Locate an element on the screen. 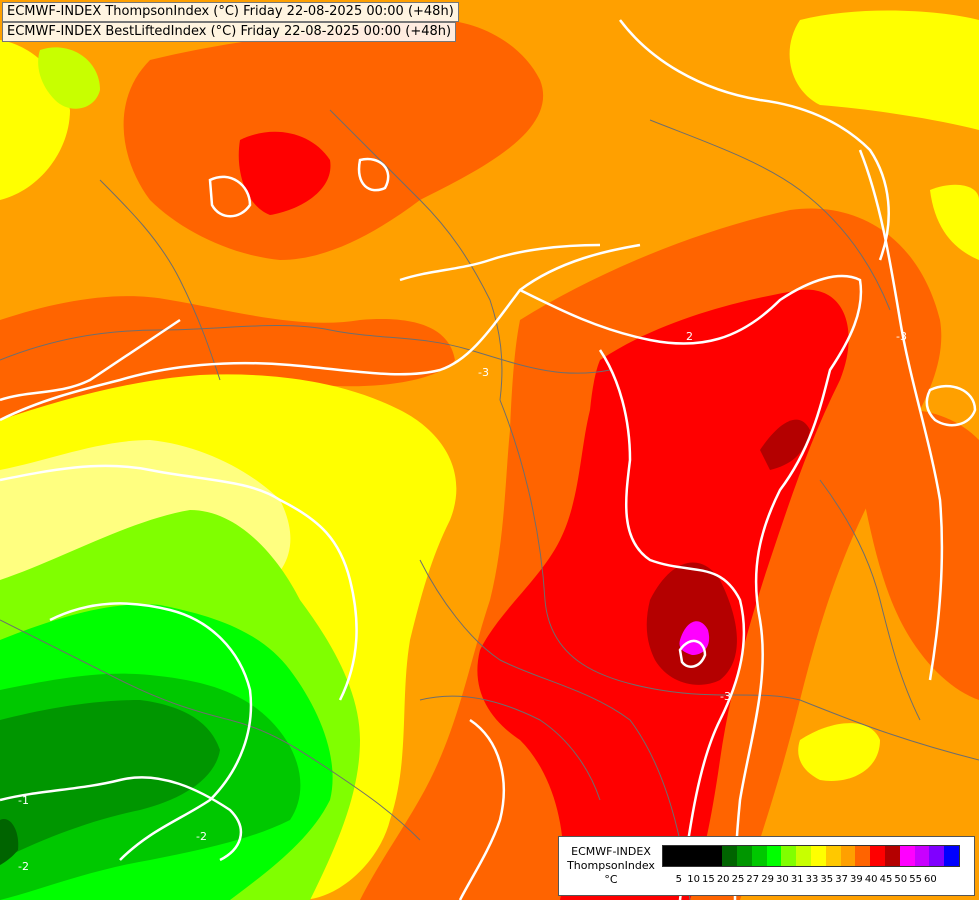  field-darkestgreen-sw is located at coordinates (9, 842).